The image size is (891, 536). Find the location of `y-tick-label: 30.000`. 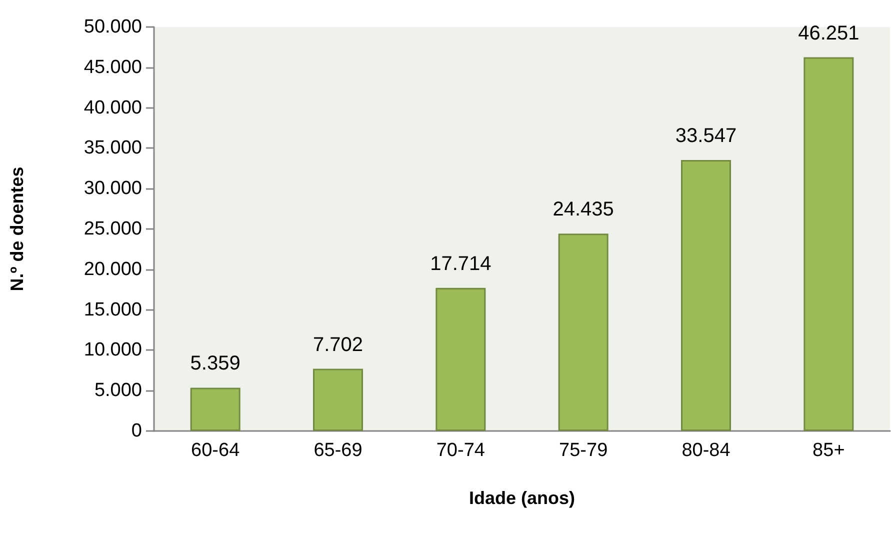

y-tick-label: 30.000 is located at coordinates (113, 189).